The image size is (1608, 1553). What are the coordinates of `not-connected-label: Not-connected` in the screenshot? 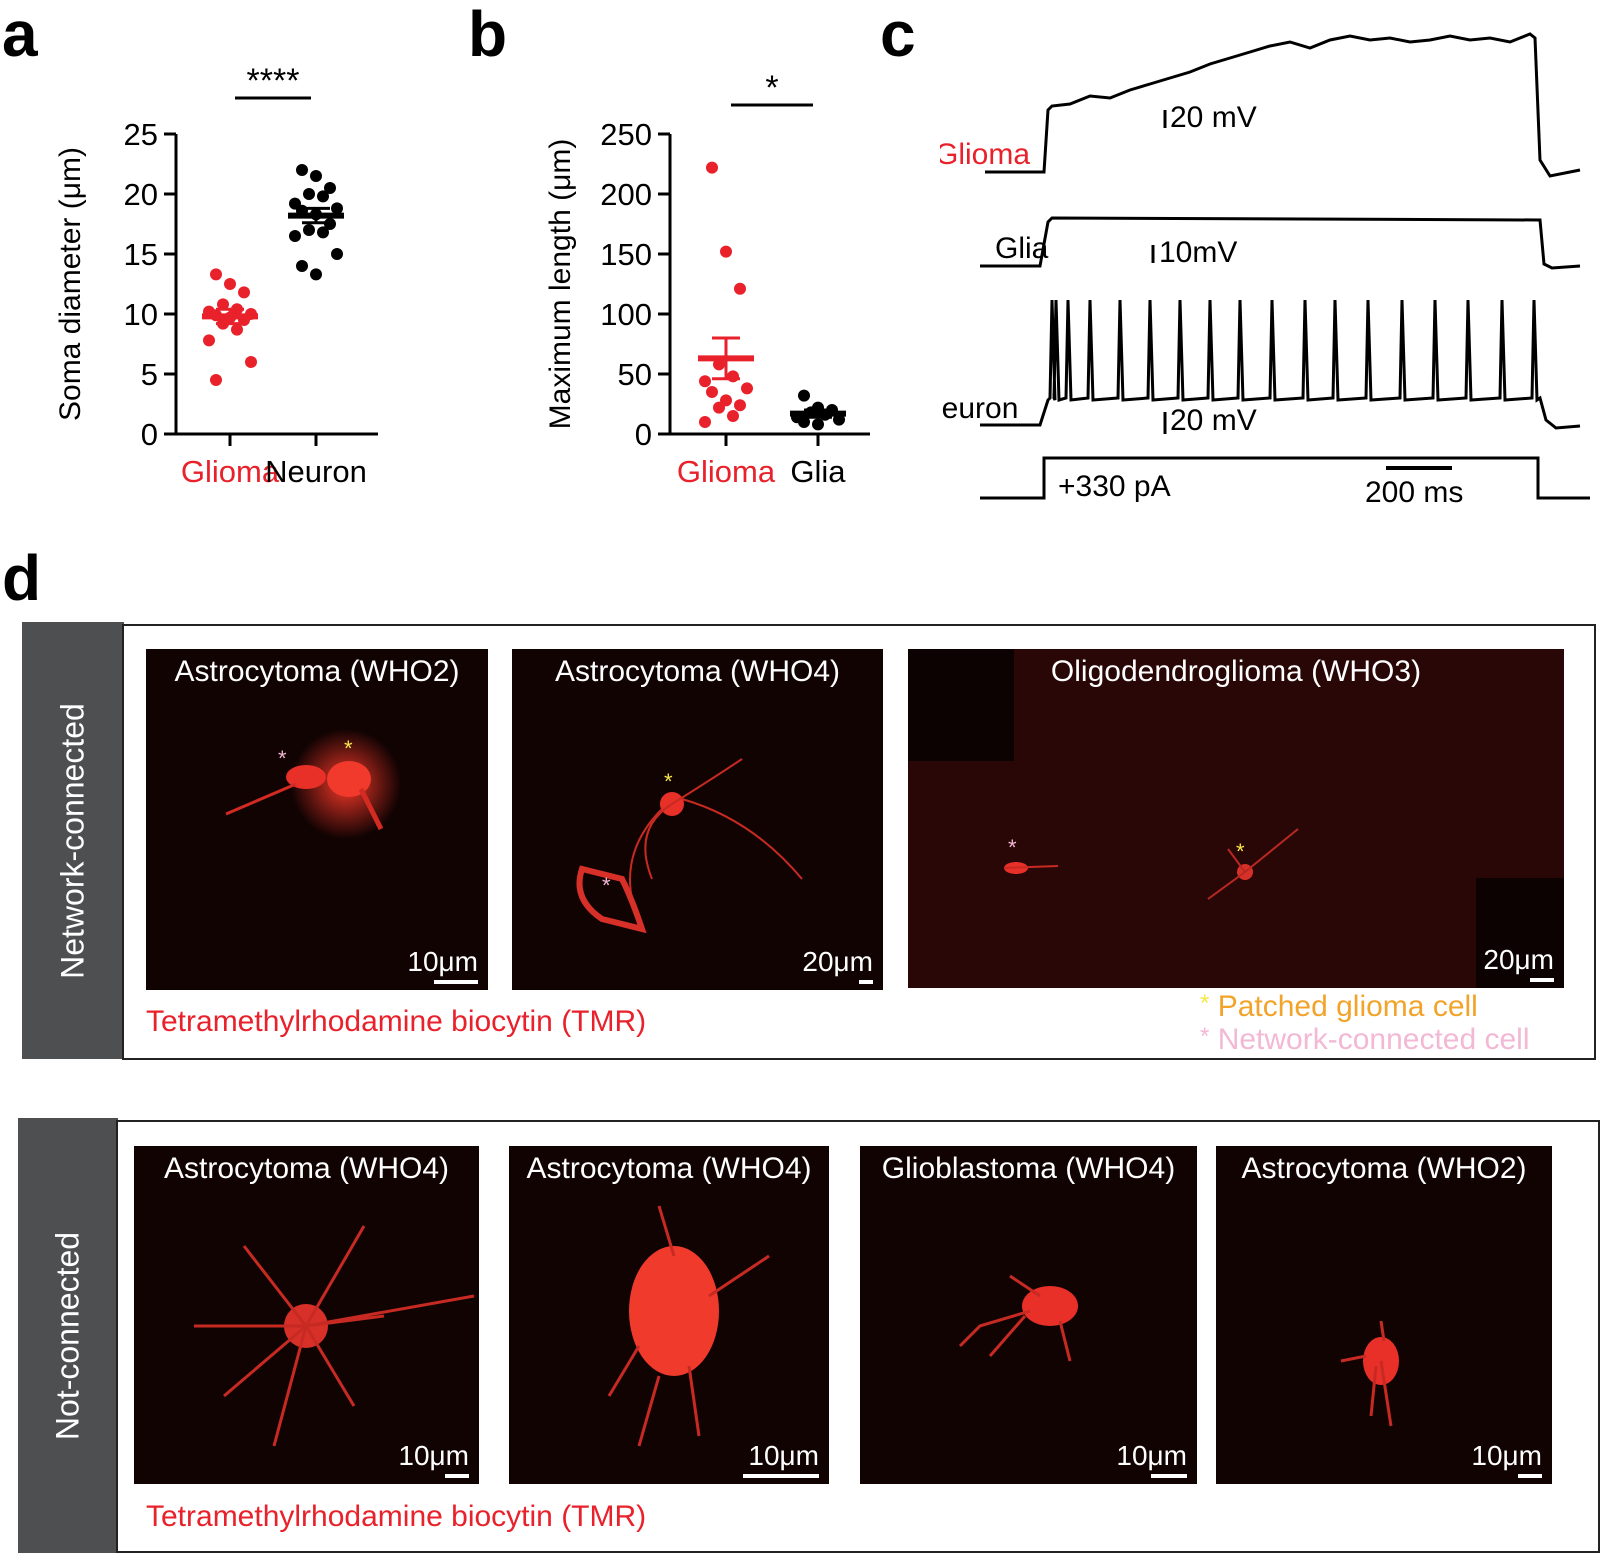 It's located at (67, 1335).